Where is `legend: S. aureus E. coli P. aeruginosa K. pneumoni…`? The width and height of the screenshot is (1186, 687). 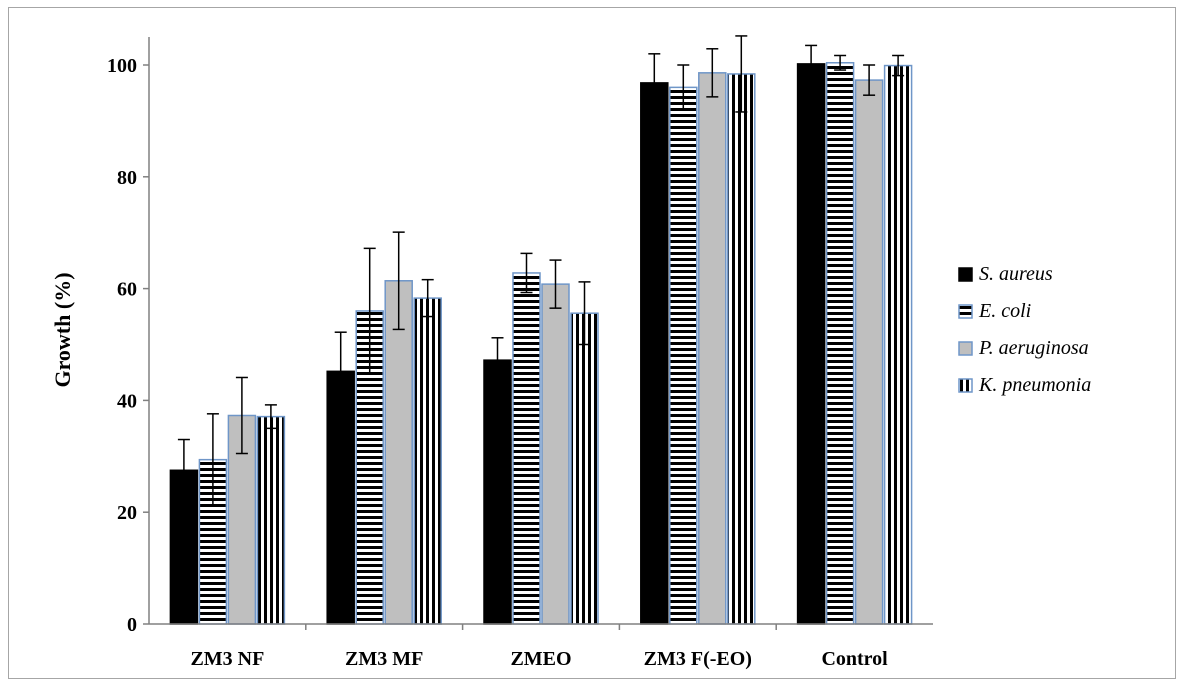
legend: S. aureus E. coli P. aeruginosa K. pneumoni… is located at coordinates (1024, 329).